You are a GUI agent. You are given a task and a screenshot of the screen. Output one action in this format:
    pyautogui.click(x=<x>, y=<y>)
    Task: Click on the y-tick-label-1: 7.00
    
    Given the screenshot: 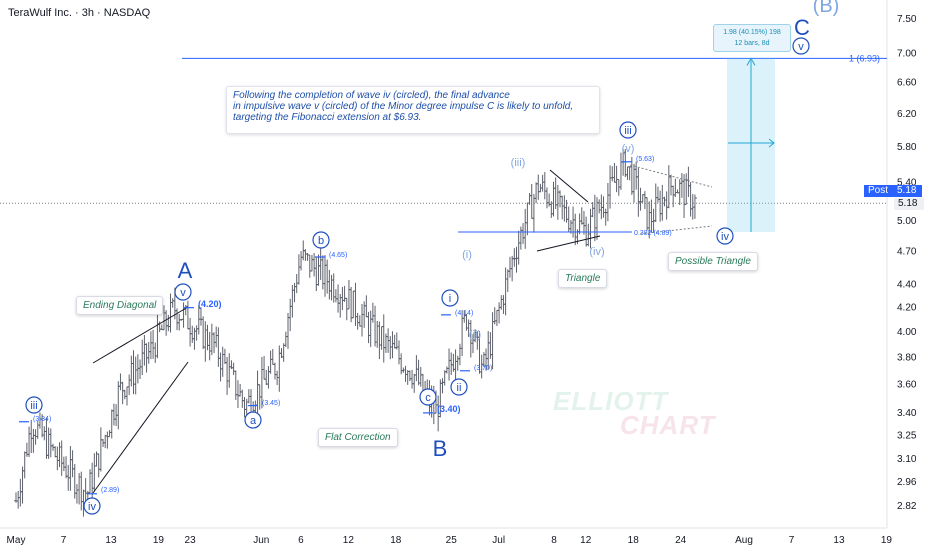 What is the action you would take?
    pyautogui.click(x=907, y=53)
    